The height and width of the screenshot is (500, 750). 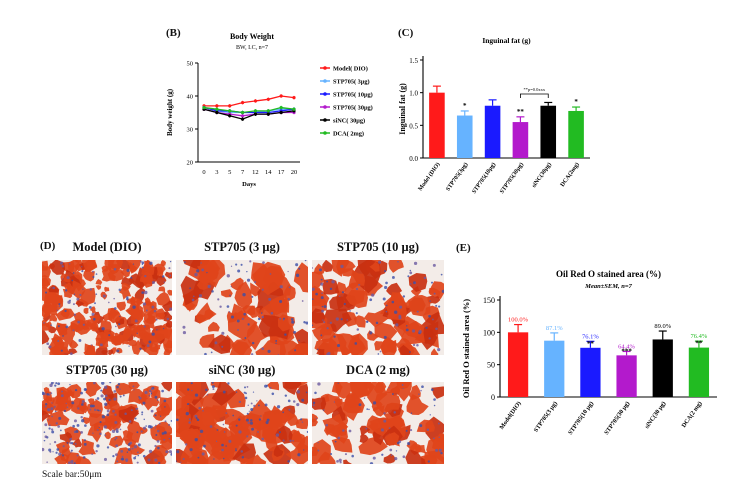 I want to click on histology-image-sinc, so click(x=242, y=423).